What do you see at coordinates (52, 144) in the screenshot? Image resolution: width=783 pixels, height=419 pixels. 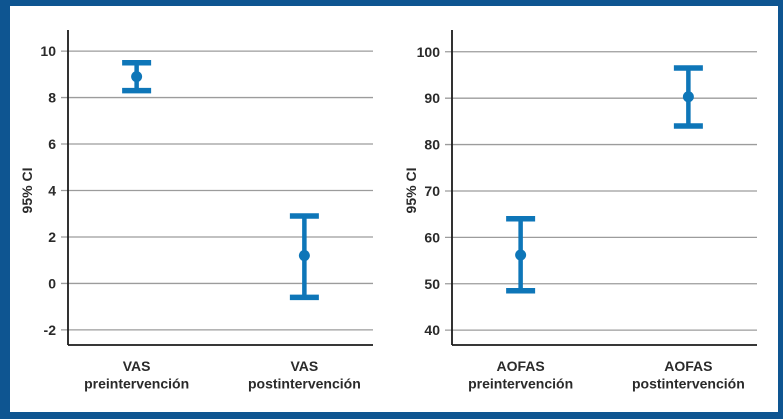 I see `y-tick-label: 6` at bounding box center [52, 144].